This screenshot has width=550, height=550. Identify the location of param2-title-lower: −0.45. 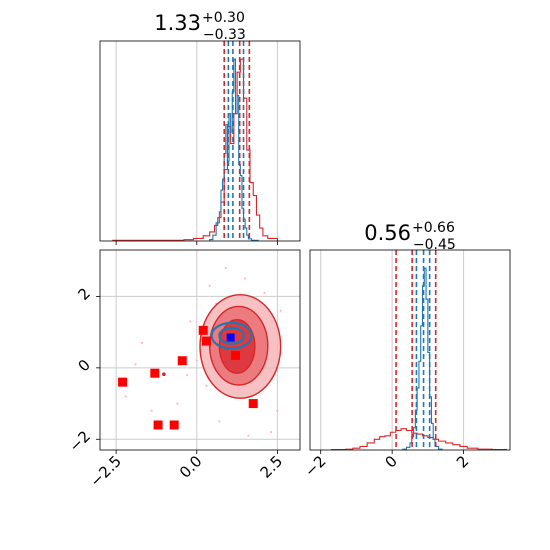
(434, 245).